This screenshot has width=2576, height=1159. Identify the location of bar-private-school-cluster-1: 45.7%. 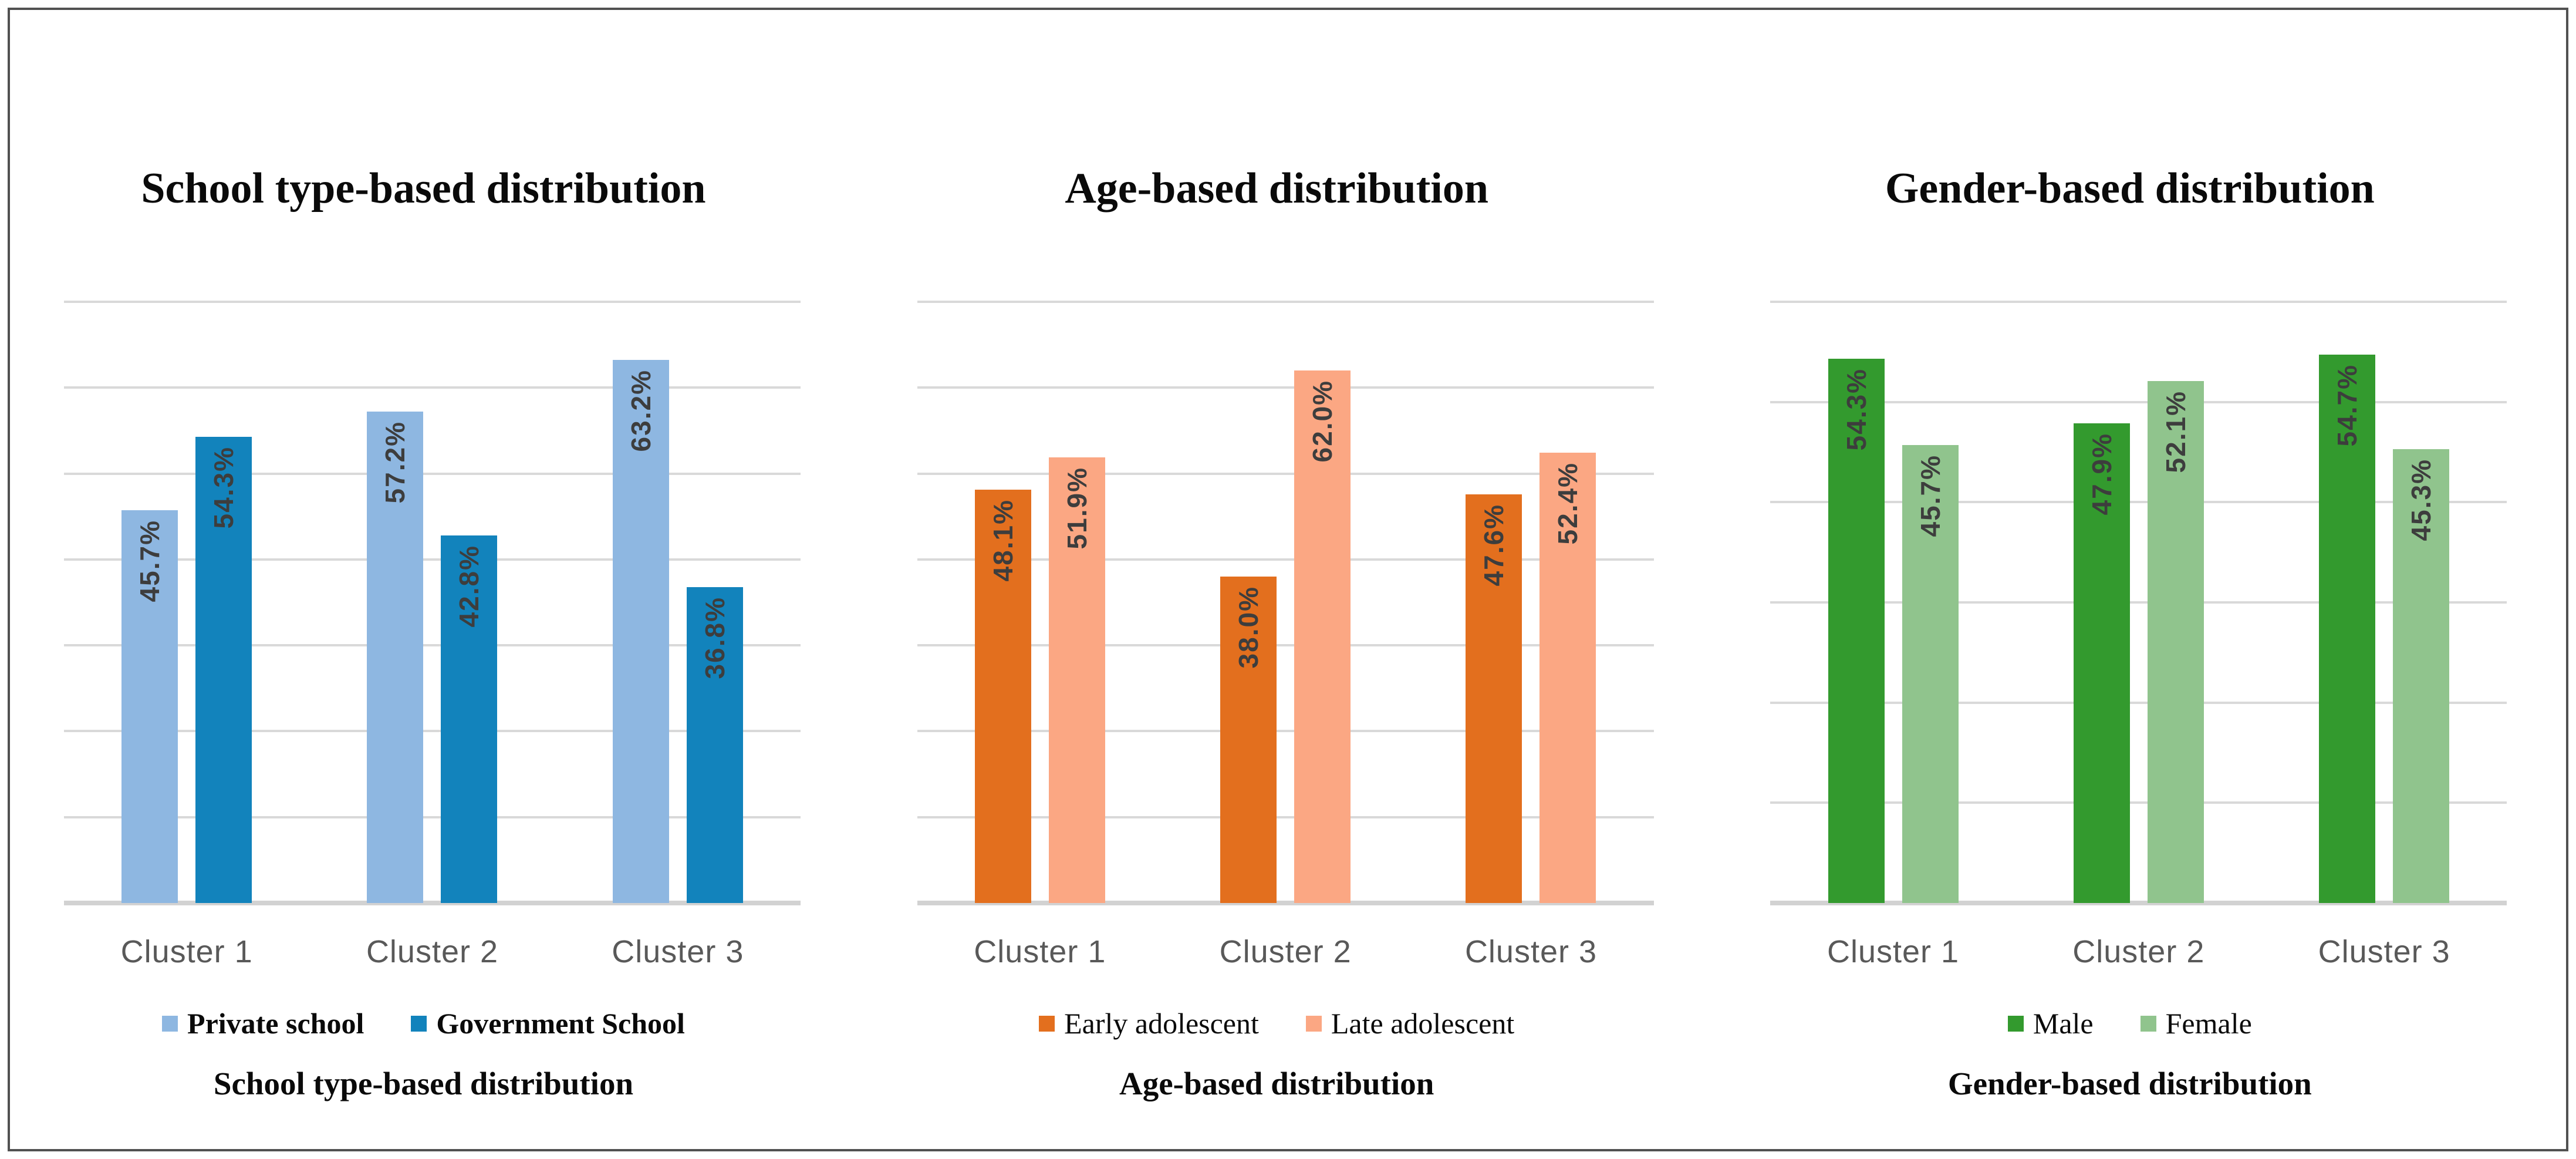
(149, 707).